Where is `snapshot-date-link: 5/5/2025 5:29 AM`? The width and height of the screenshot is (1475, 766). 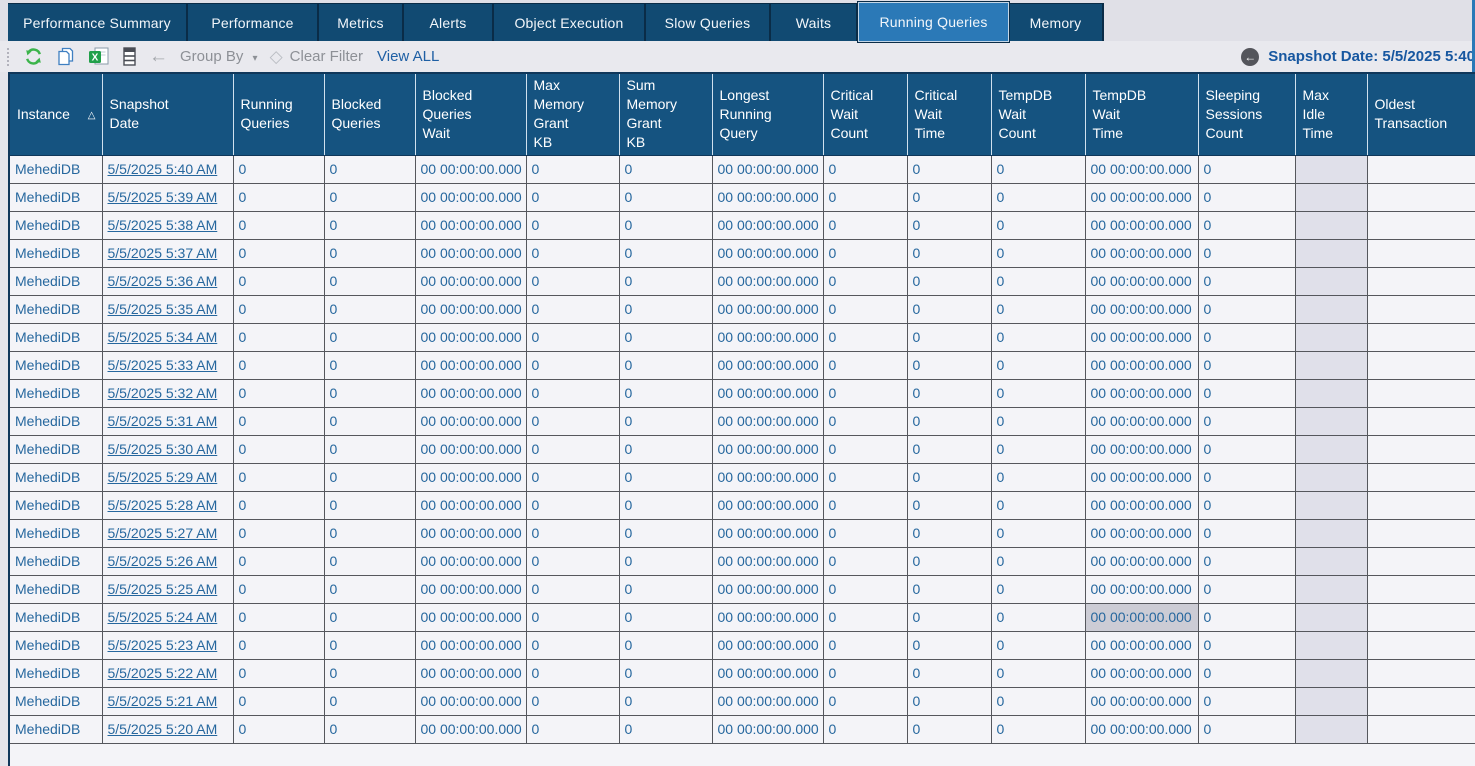
snapshot-date-link: 5/5/2025 5:29 AM is located at coordinates (162, 477).